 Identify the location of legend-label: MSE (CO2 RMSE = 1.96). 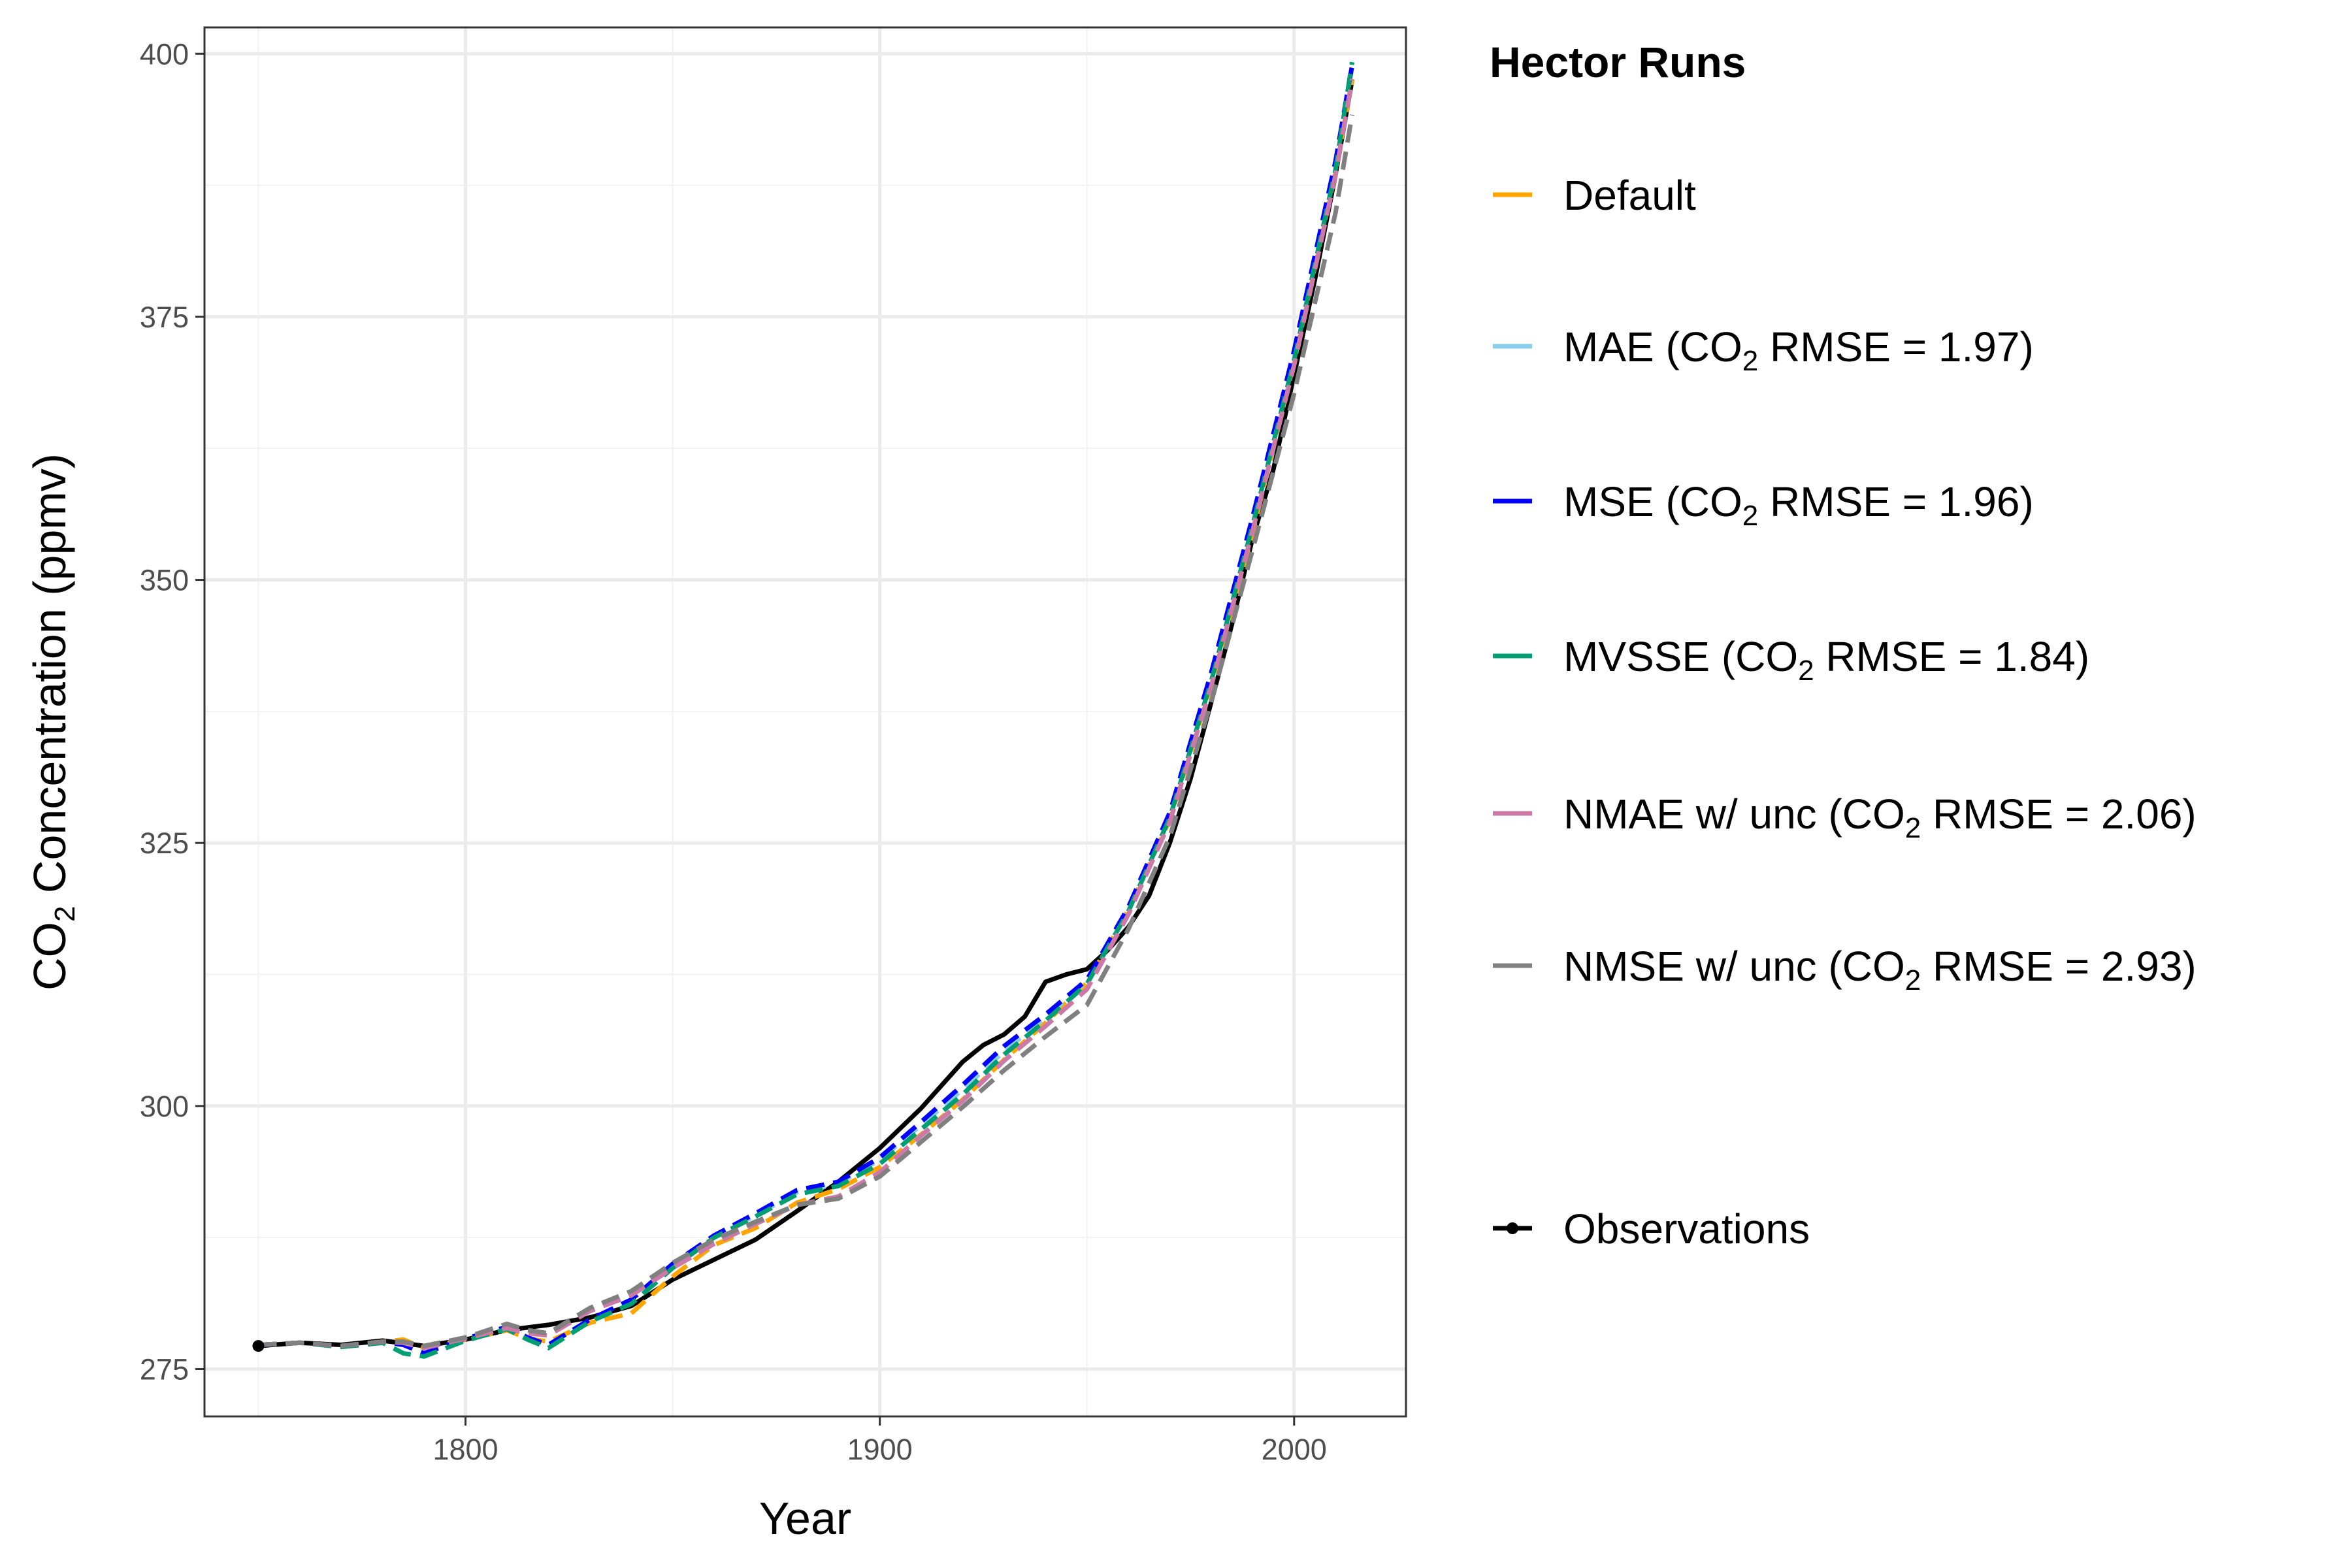
(1798, 505).